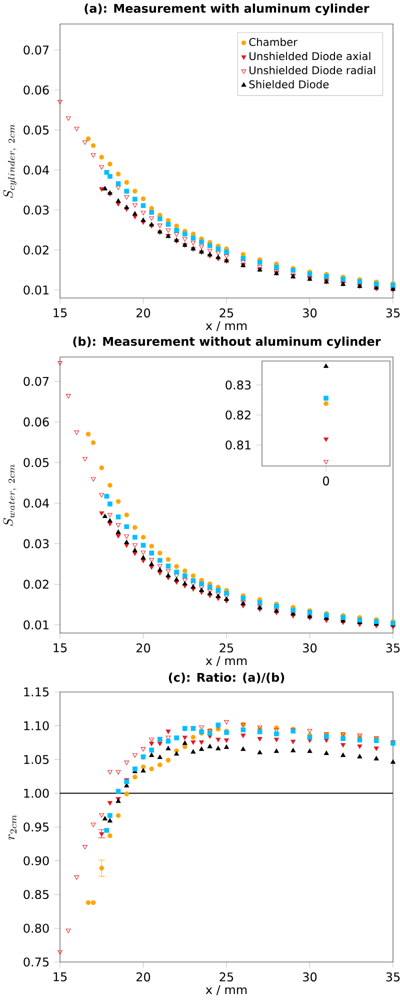 This screenshot has height=1000, width=400. Describe the element at coordinates (36, 827) in the screenshot. I see `y-tick-label: 0.95` at that location.